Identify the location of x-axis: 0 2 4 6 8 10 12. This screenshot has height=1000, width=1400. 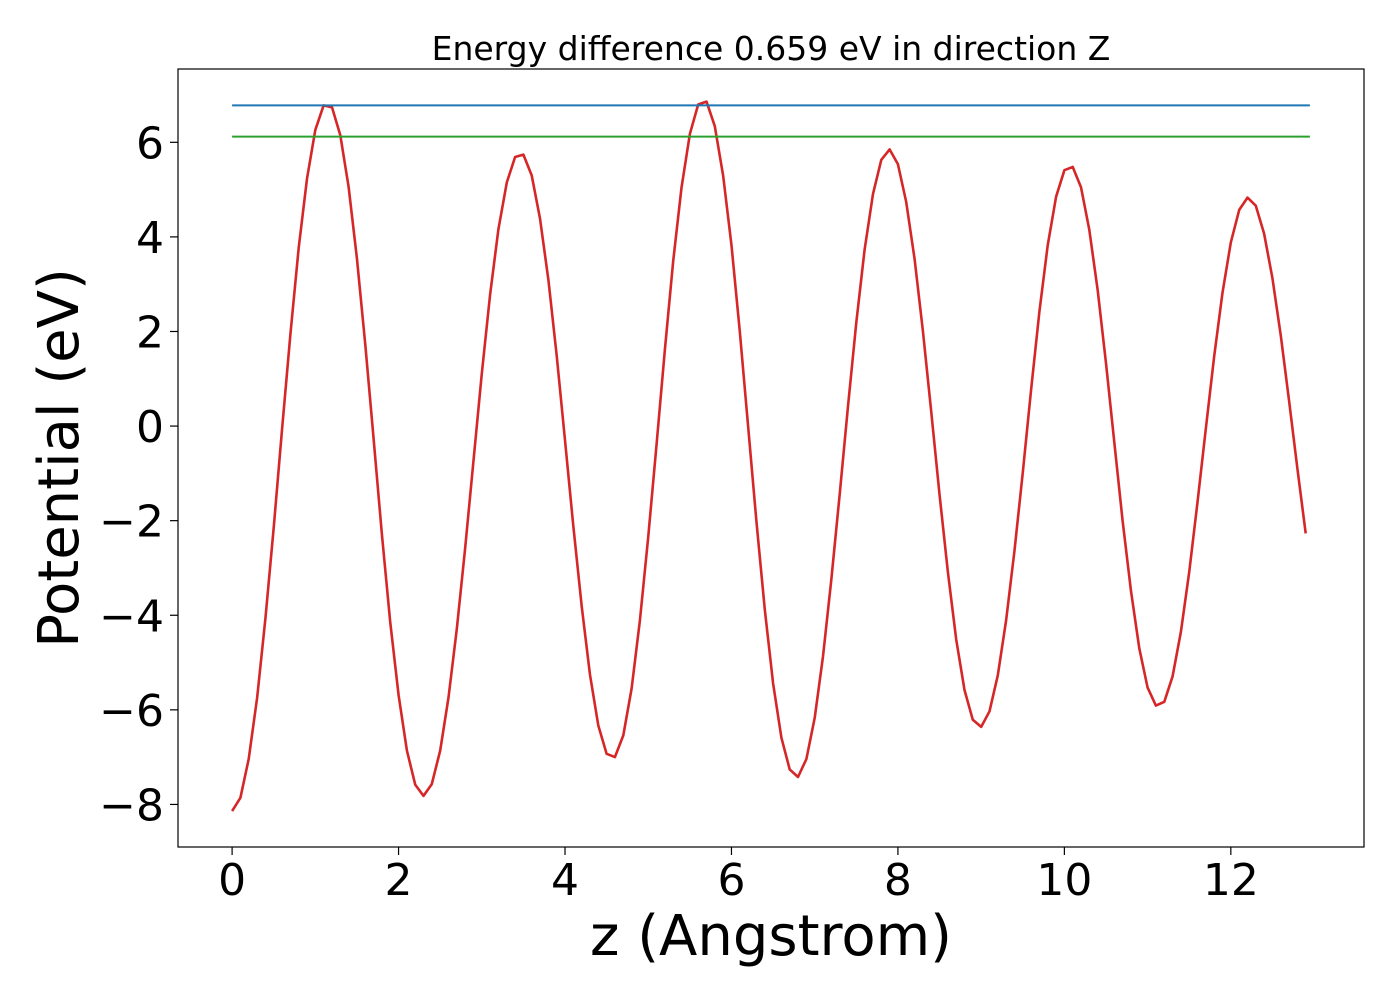
(738, 876).